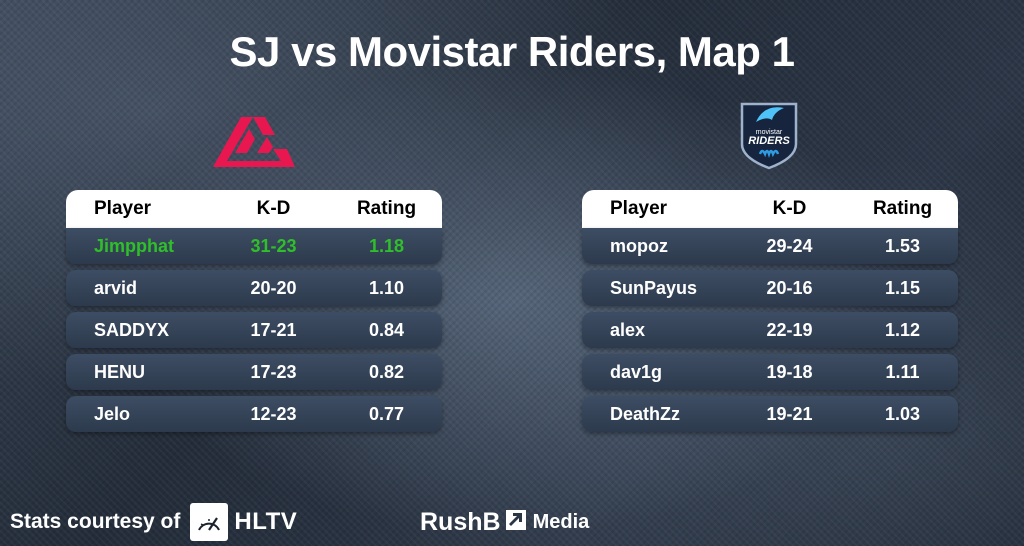  I want to click on player-name: arvid, so click(116, 287).